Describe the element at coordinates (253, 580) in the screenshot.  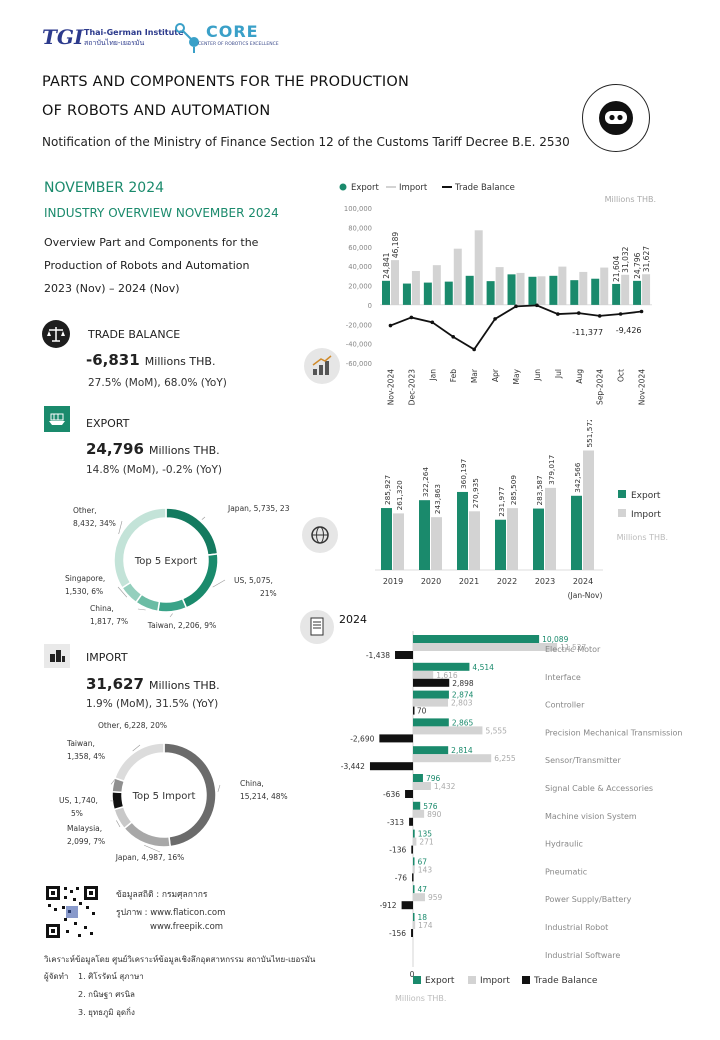
I see `slice-label: US, 5,075,` at that location.